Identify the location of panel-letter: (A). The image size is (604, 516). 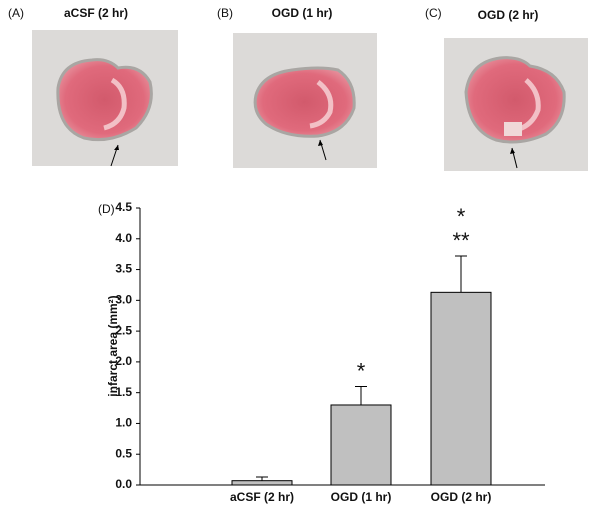
(16, 13).